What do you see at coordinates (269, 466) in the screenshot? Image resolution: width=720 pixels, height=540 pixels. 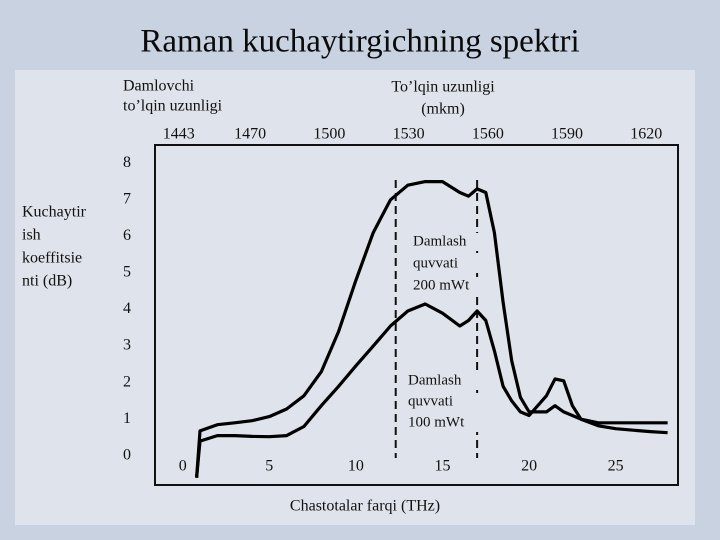 I see `x-tick-label: 5` at bounding box center [269, 466].